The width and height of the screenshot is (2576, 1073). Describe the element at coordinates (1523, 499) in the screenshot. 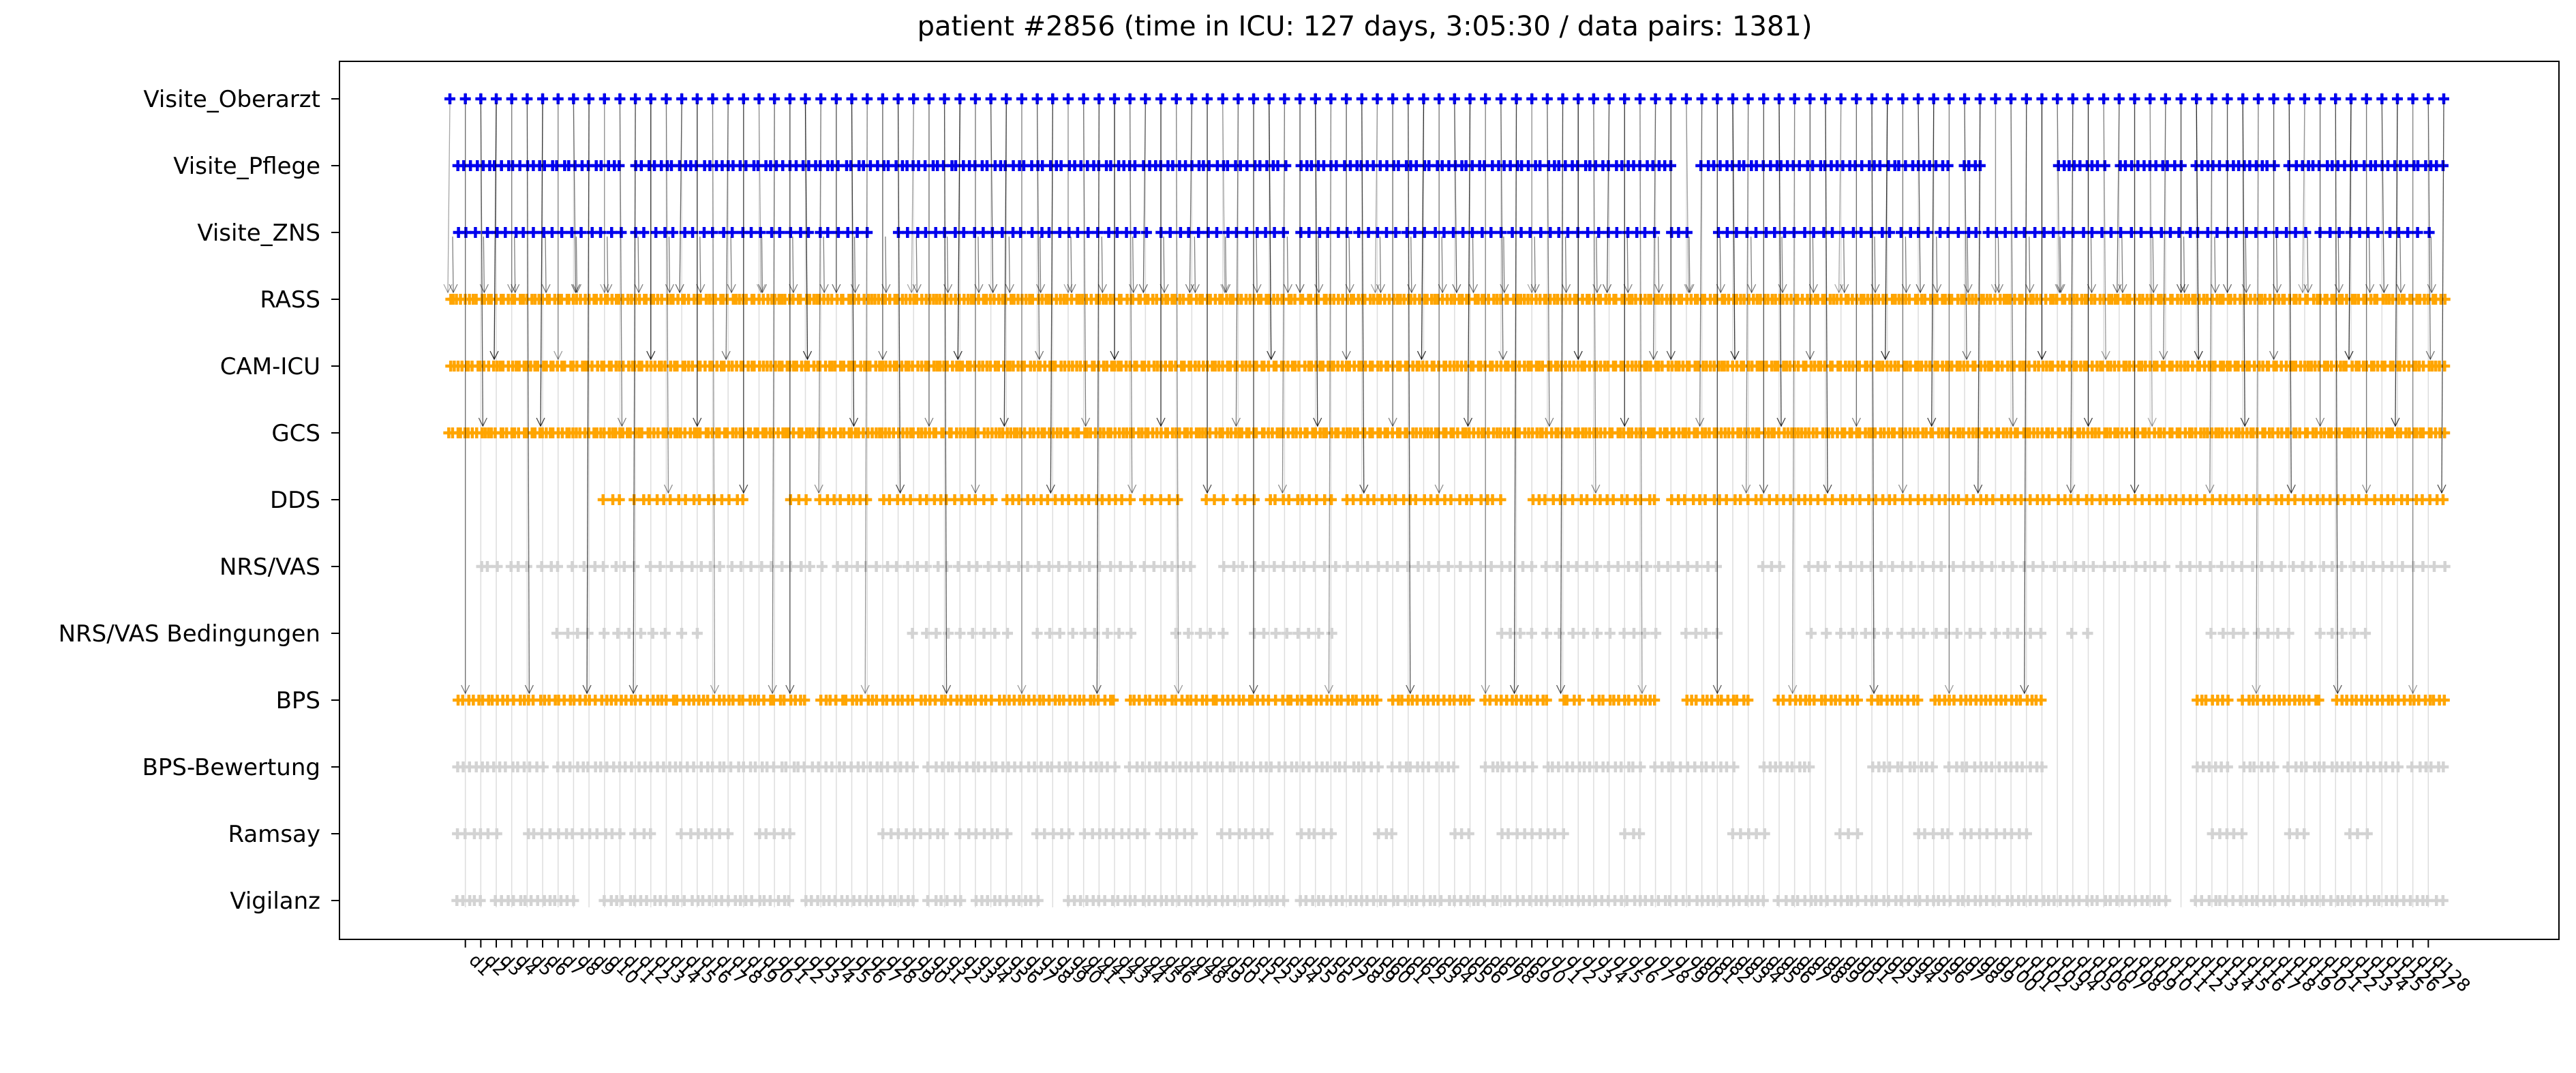

I see `series-dds` at that location.